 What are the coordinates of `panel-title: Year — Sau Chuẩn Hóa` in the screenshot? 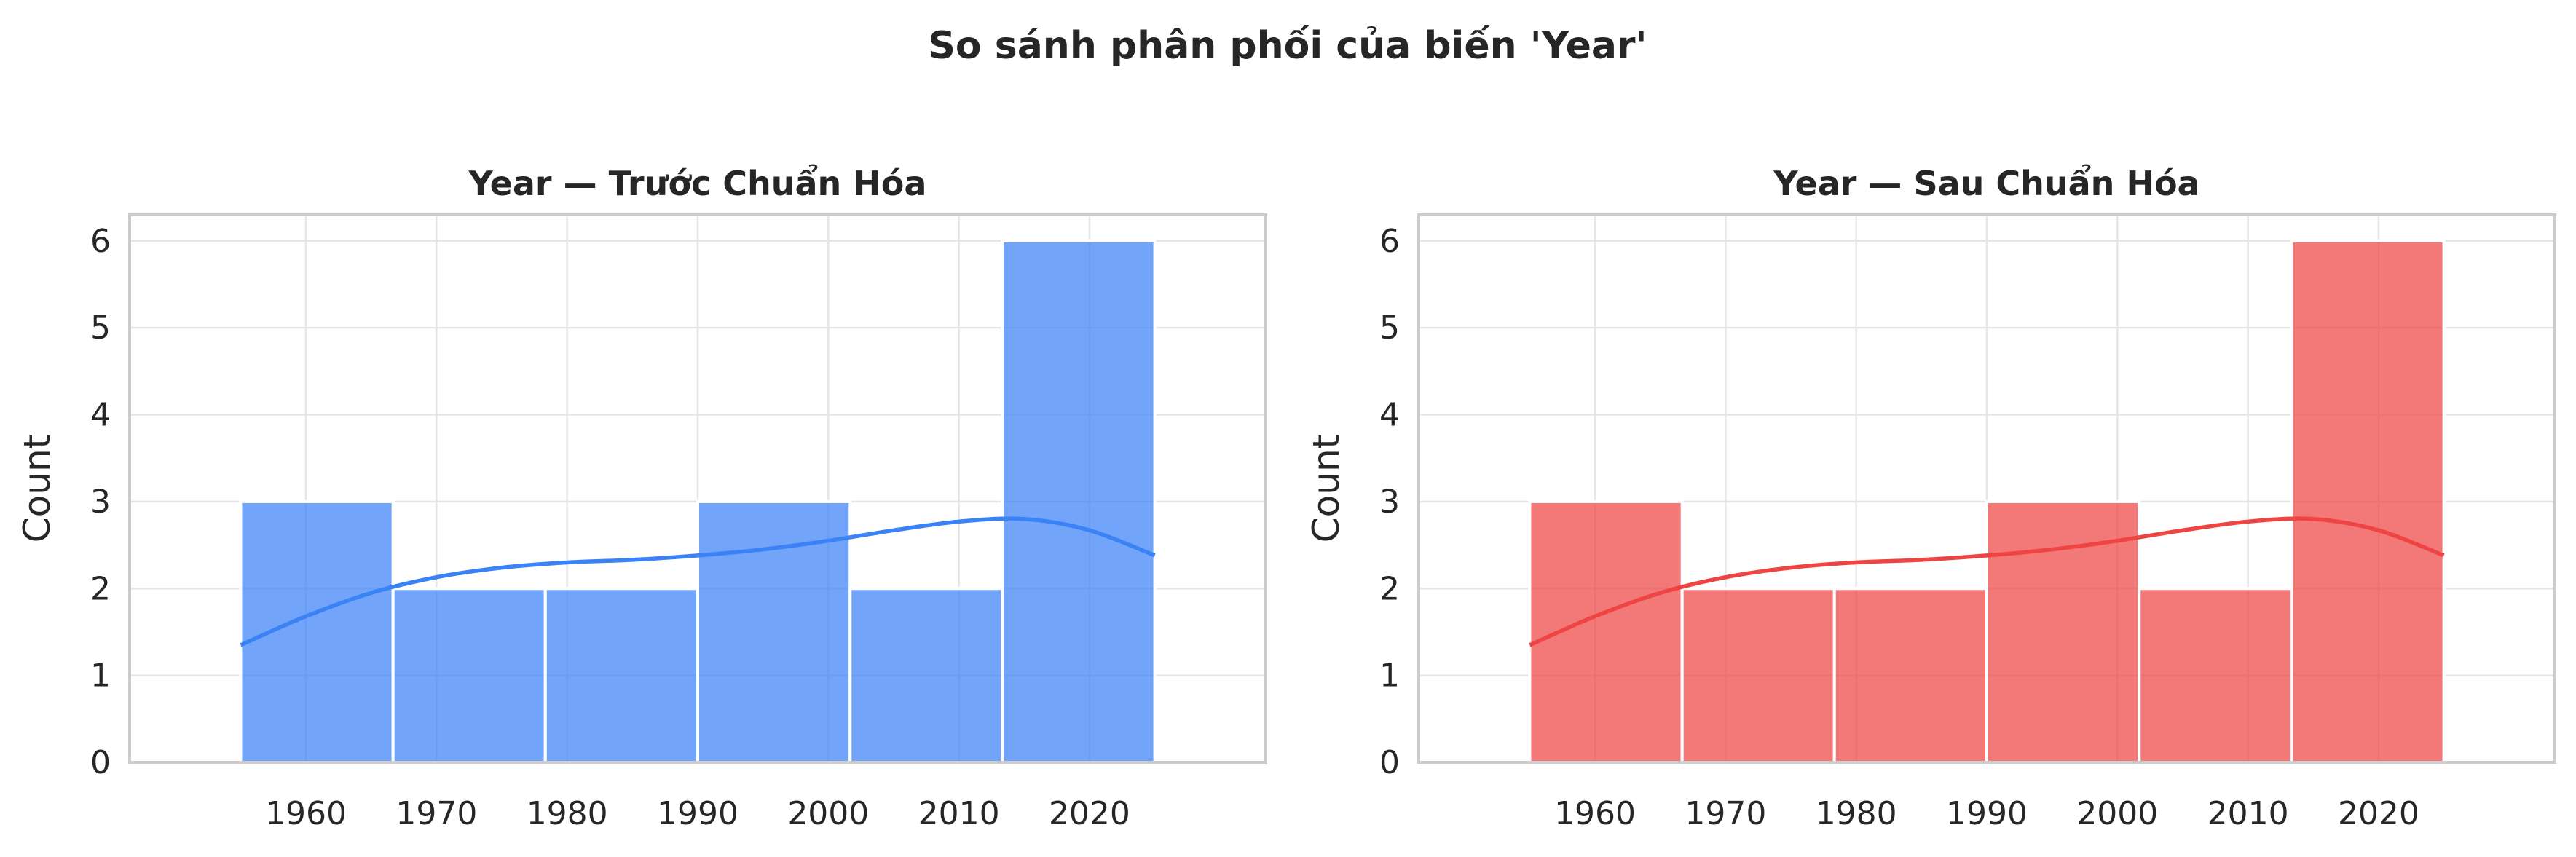 It's located at (1986, 183).